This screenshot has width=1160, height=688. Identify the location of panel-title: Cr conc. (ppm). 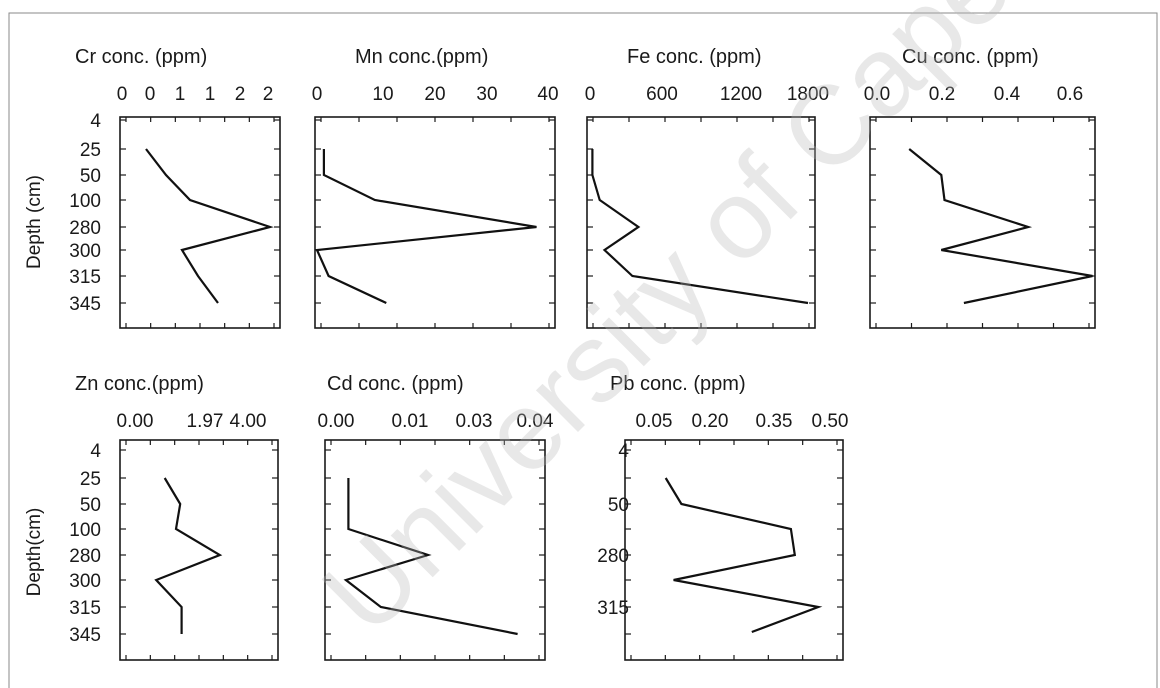
(141, 57).